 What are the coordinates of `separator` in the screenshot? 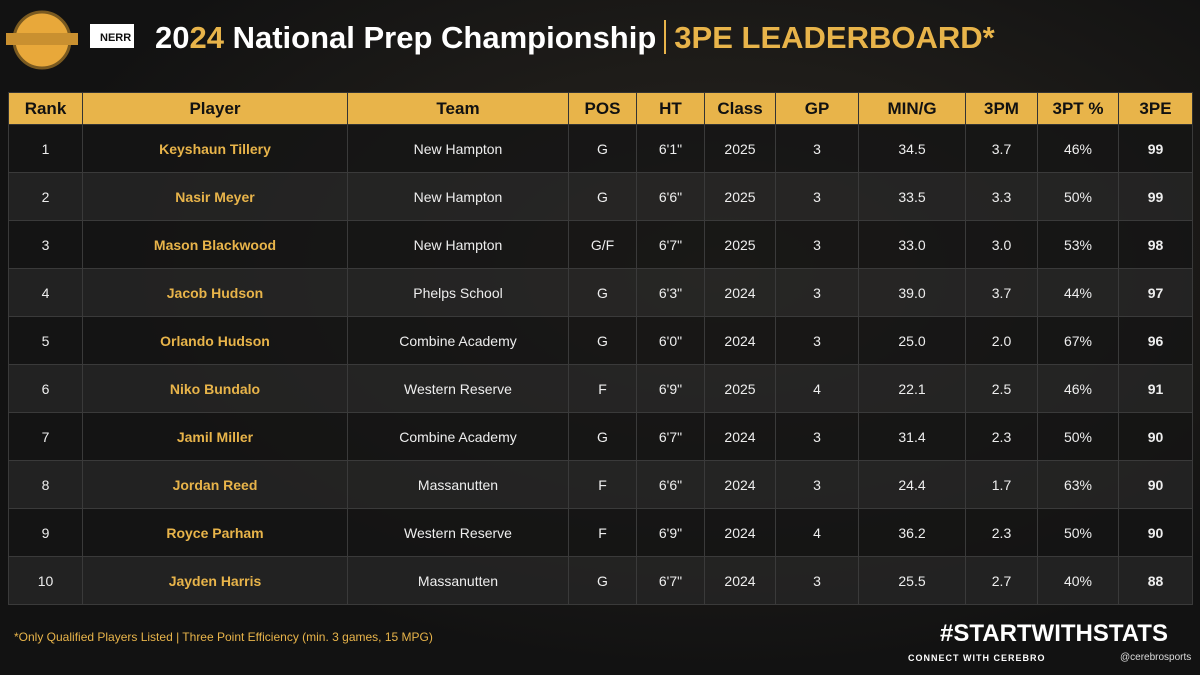 It's located at (665, 37).